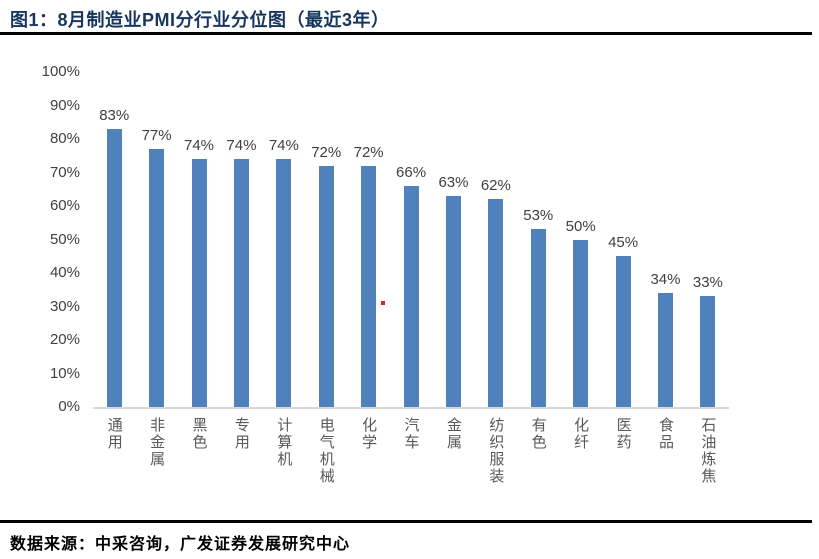  I want to click on bar-group: 34%, so click(665, 239).